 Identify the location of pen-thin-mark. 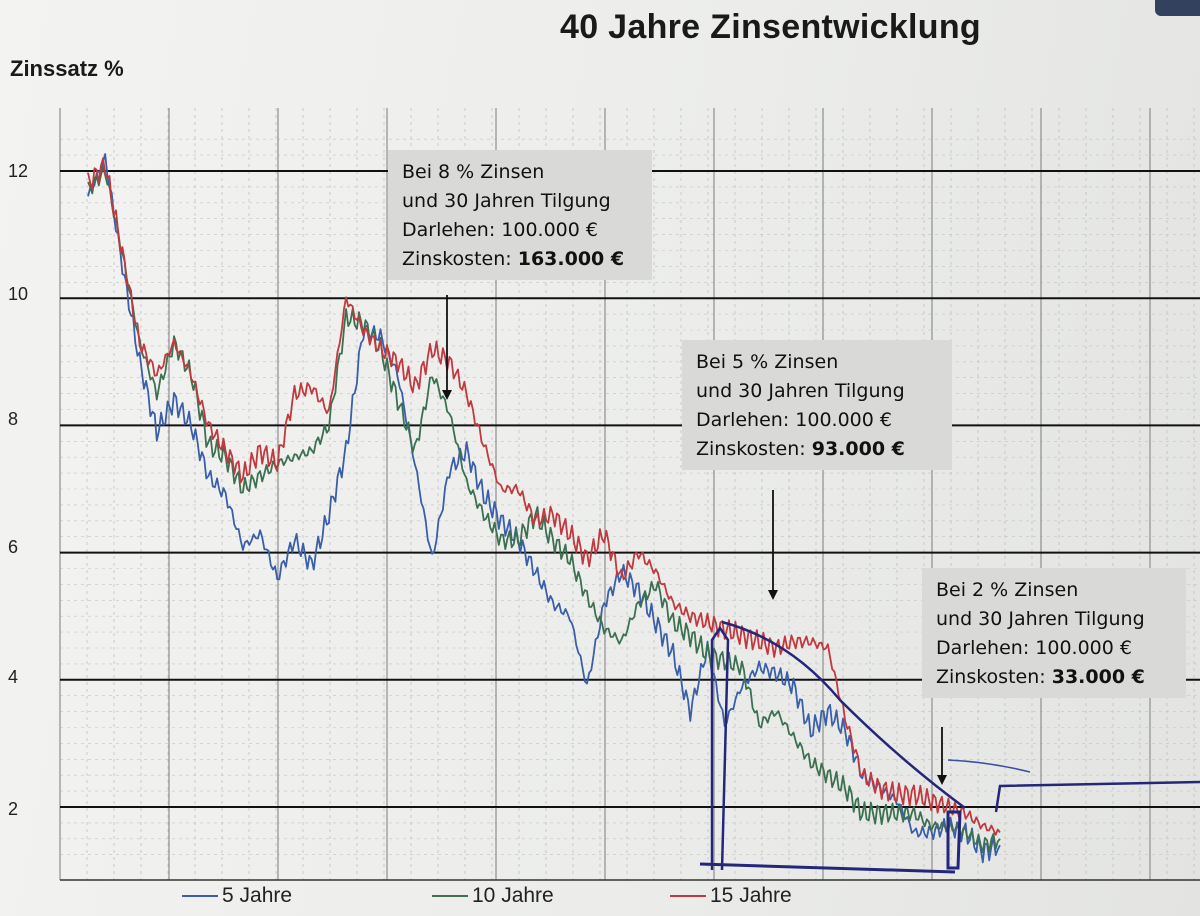
(989, 766).